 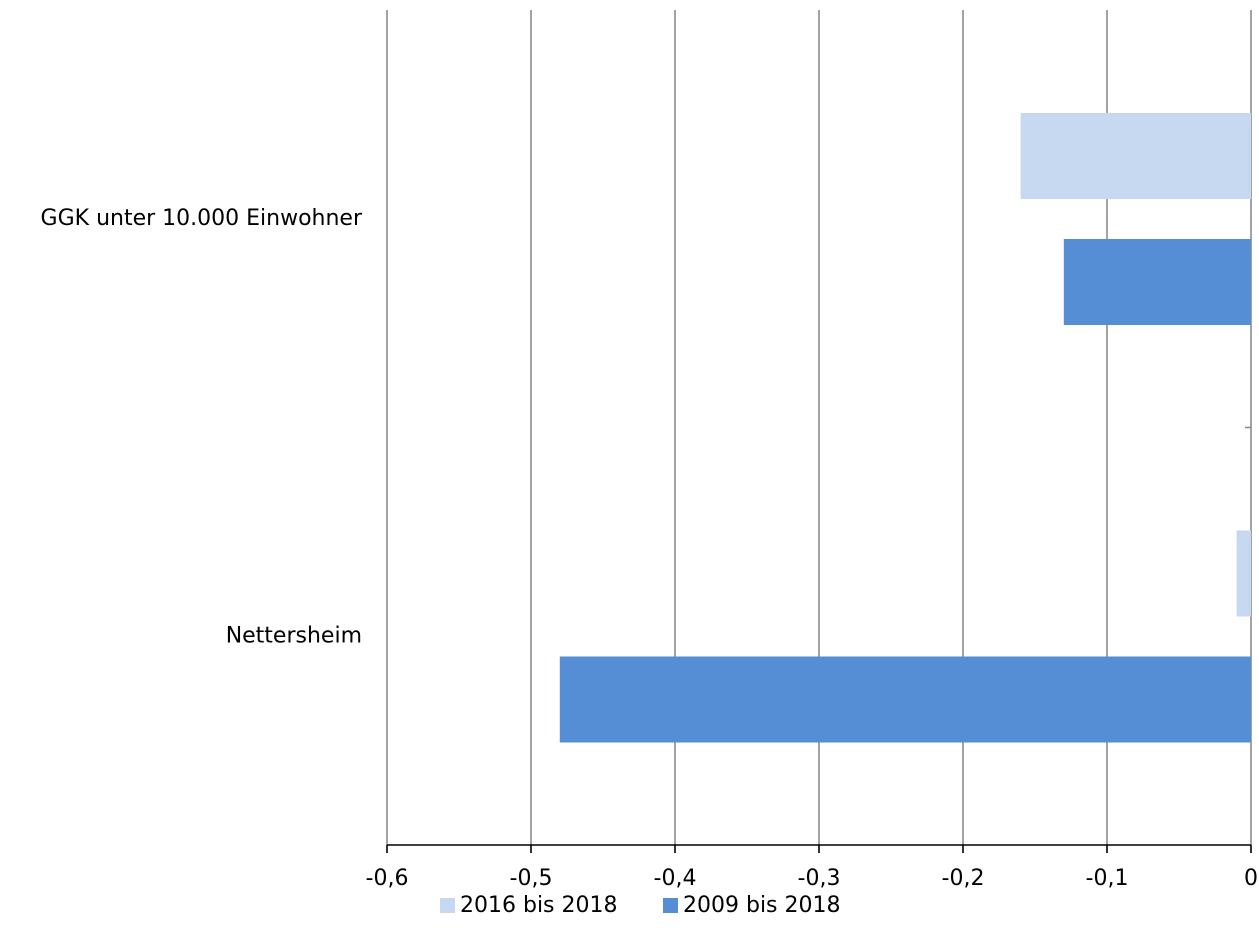 I want to click on legend-label: 2009 bis 2018, so click(x=762, y=905).